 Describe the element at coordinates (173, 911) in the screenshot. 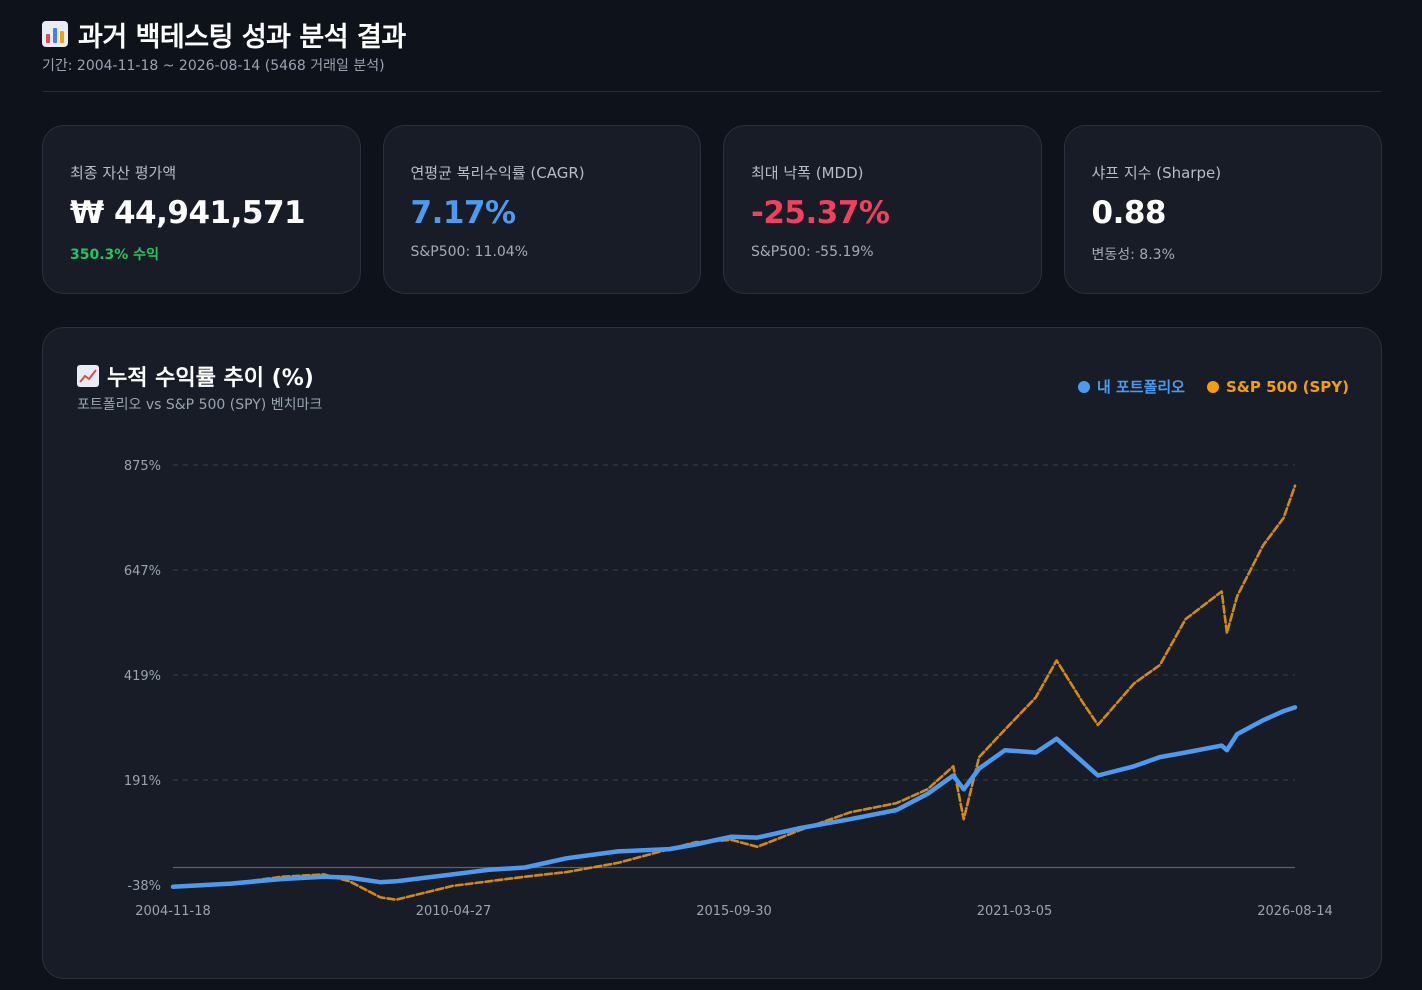

I see `x-tick-label: 2004-11-18` at that location.